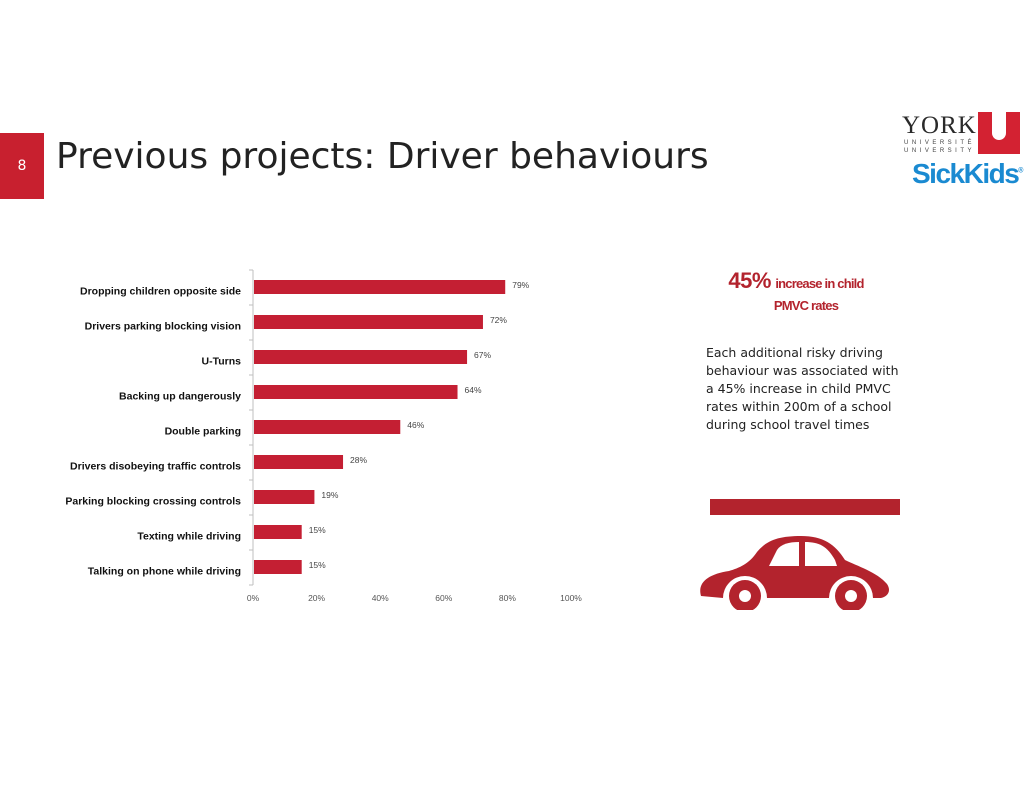 Image resolution: width=1024 pixels, height=786 pixels. What do you see at coordinates (473, 390) in the screenshot?
I see `bar-value-label: 64%` at bounding box center [473, 390].